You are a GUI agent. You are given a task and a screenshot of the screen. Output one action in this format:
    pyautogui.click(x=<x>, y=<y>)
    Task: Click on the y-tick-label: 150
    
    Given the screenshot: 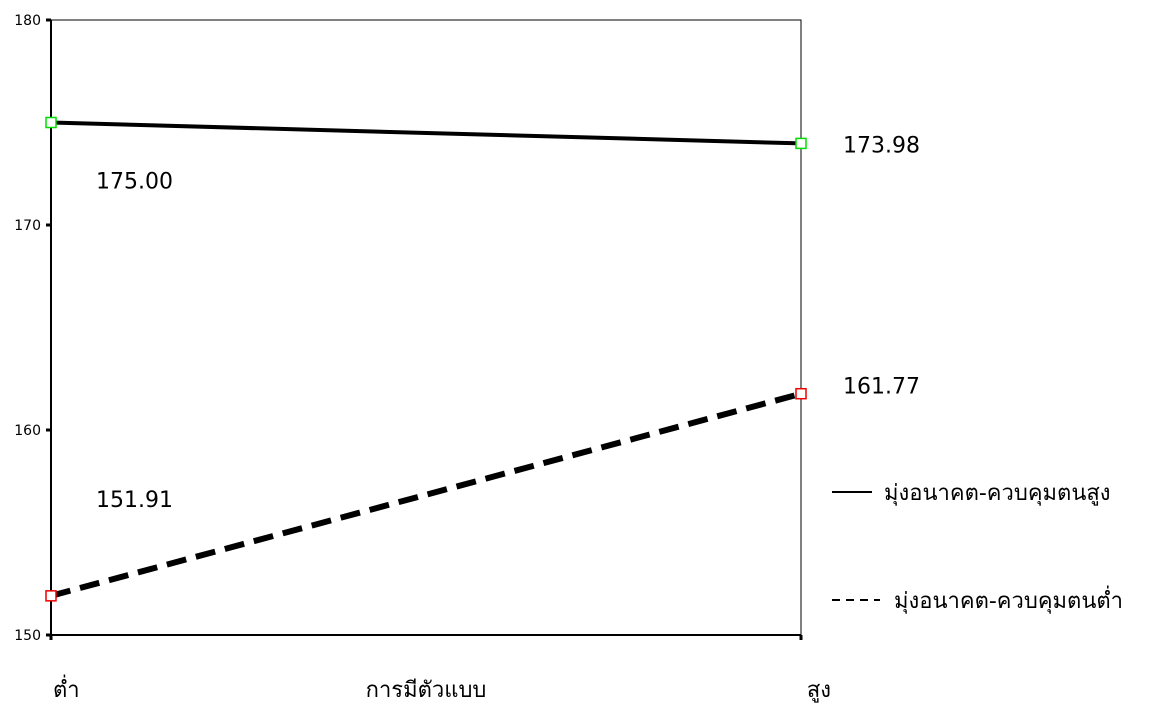 What is the action you would take?
    pyautogui.click(x=27, y=636)
    